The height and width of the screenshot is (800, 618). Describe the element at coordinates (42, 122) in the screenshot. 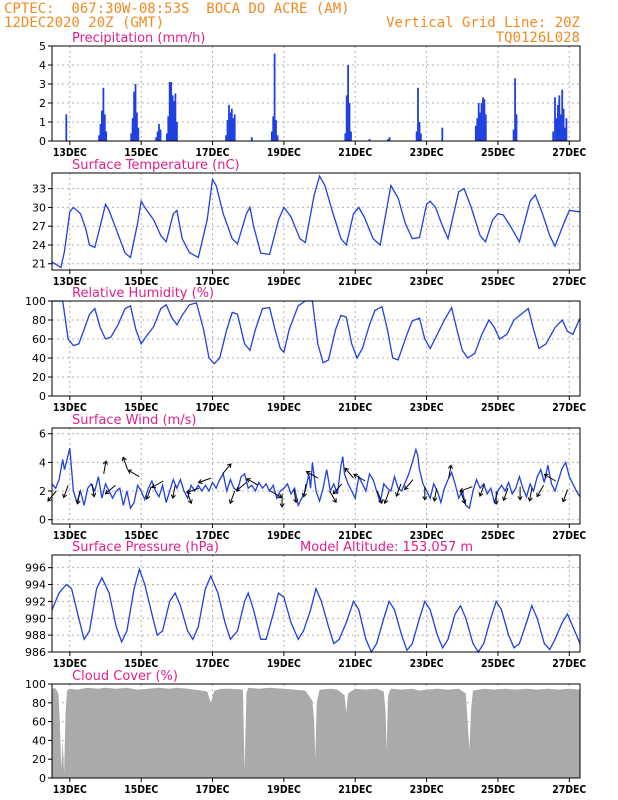

I see `ytick-label: 1` at that location.